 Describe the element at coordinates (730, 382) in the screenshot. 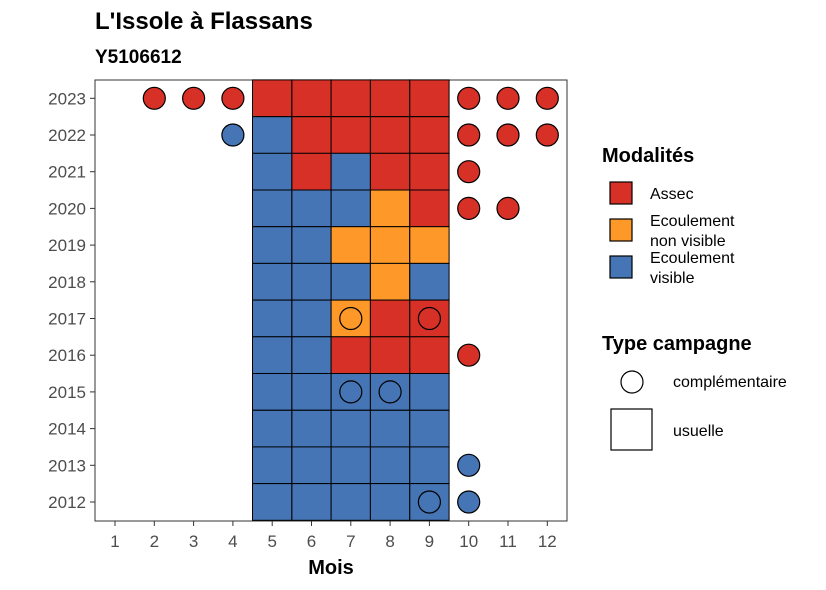

I see `legend-campagne-complementaire: complémentaire` at that location.